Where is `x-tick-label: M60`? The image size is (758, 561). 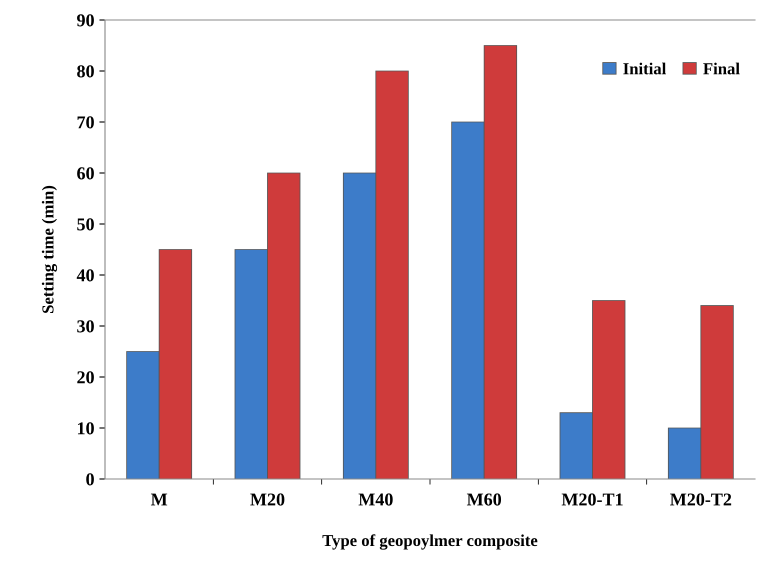 x-tick-label: M60 is located at coordinates (484, 499).